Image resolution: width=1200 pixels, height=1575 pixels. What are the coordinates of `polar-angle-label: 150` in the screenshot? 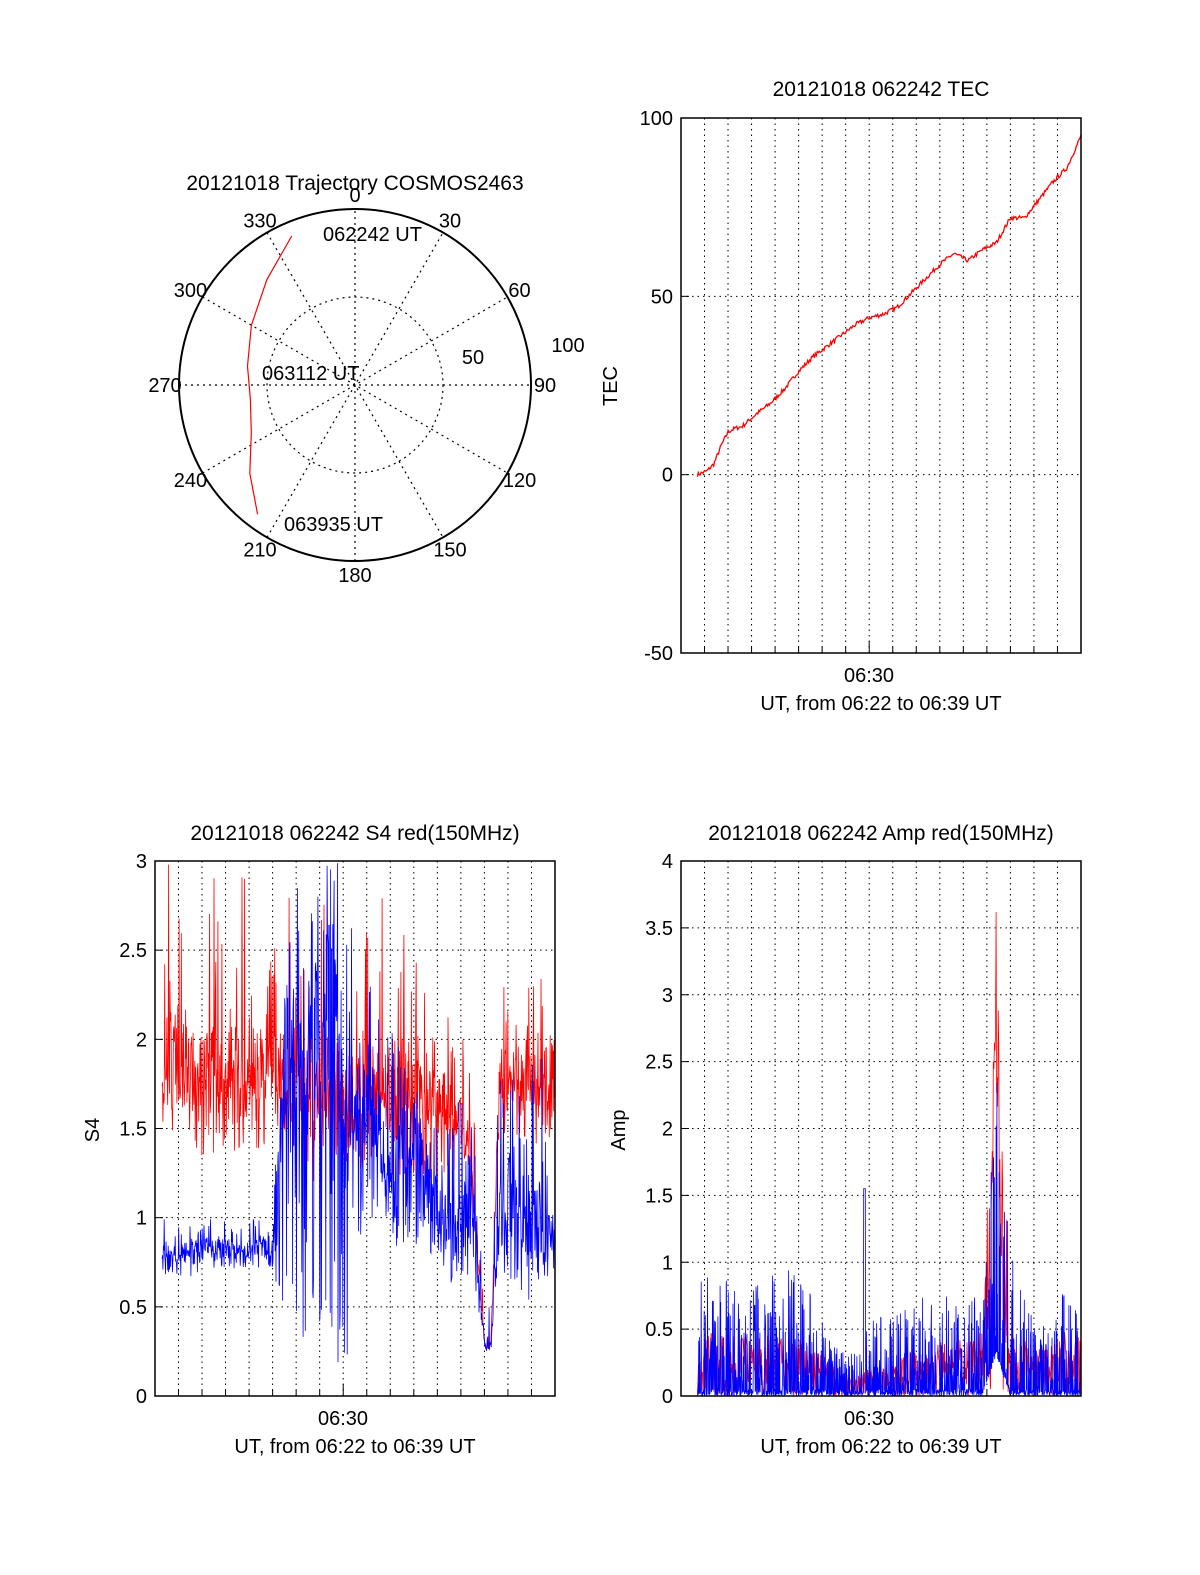 It's located at (449, 551).